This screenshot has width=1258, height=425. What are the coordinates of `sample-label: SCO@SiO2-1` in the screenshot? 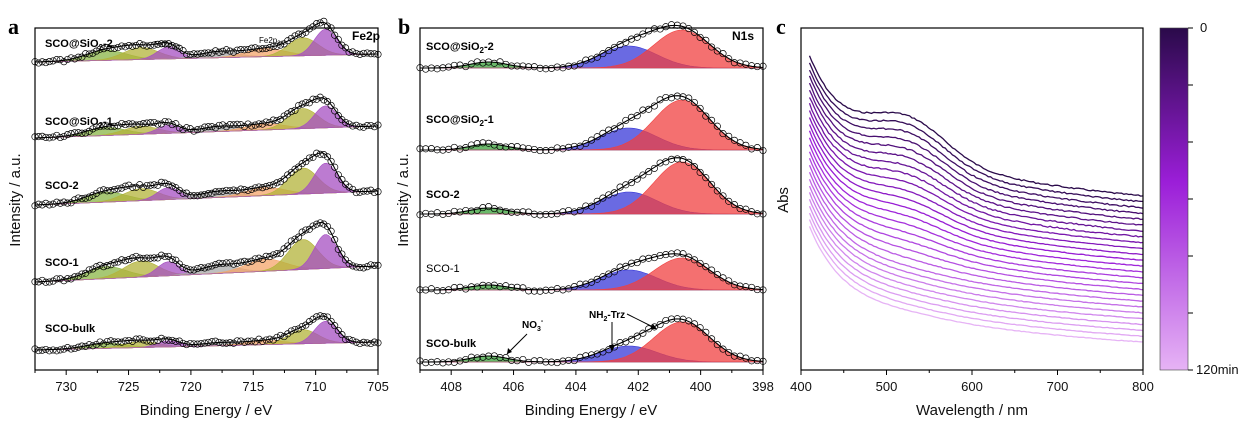 It's located at (460, 121).